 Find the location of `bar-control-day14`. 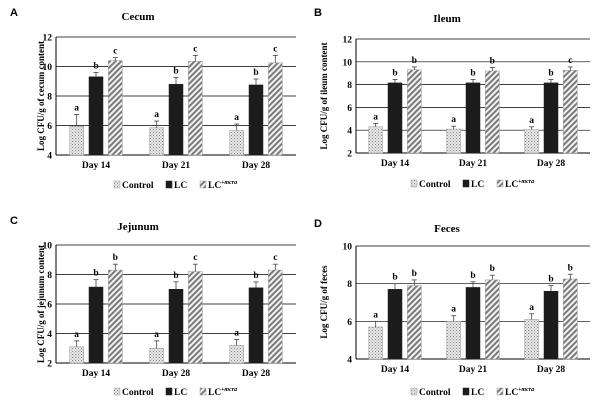

bar-control-day14 is located at coordinates (375, 343).